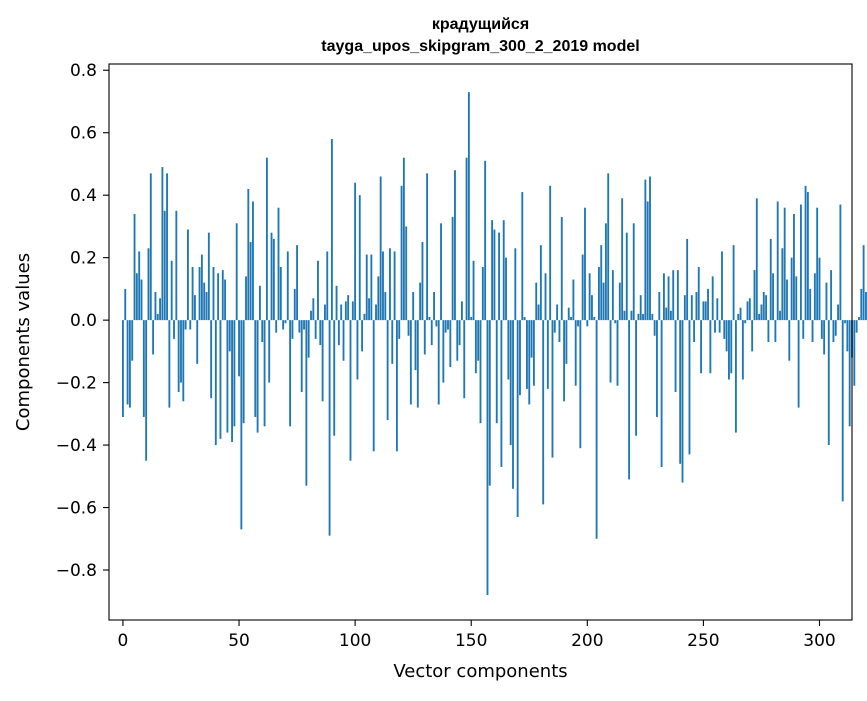 The width and height of the screenshot is (867, 701). Describe the element at coordinates (587, 641) in the screenshot. I see `x-tick-label: 200` at that location.